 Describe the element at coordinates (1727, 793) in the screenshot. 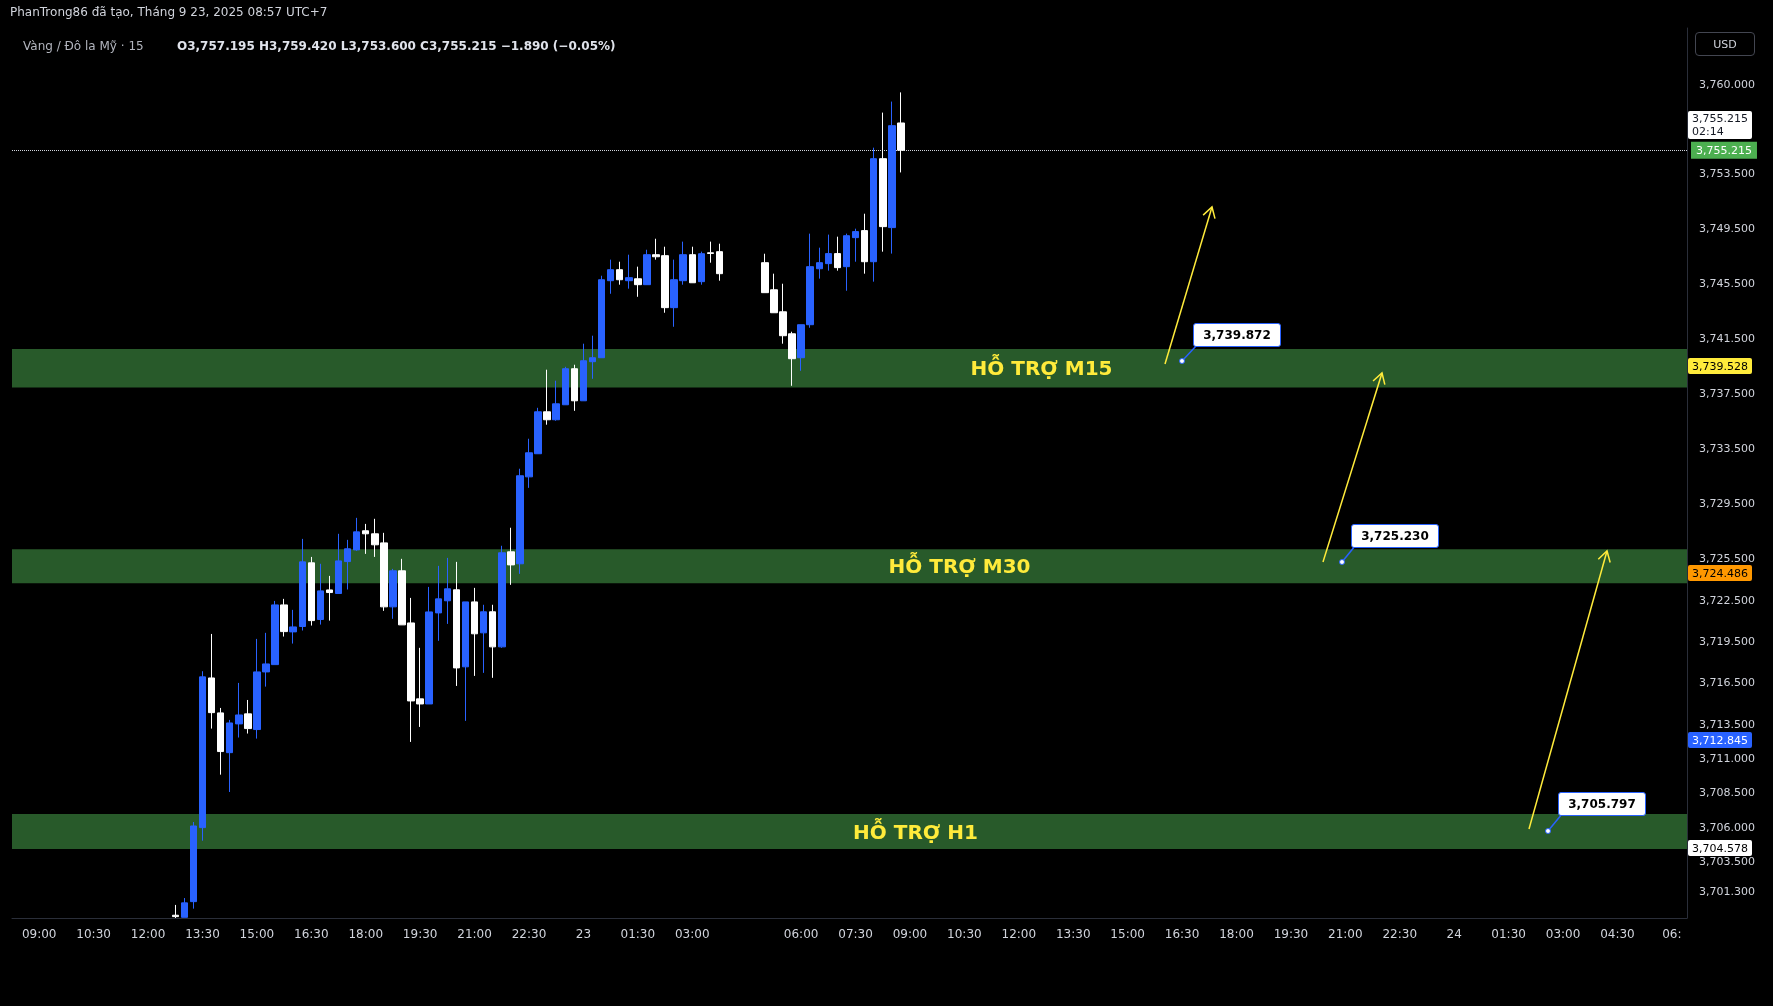

I see `y-tick-label: 3,708.500` at that location.